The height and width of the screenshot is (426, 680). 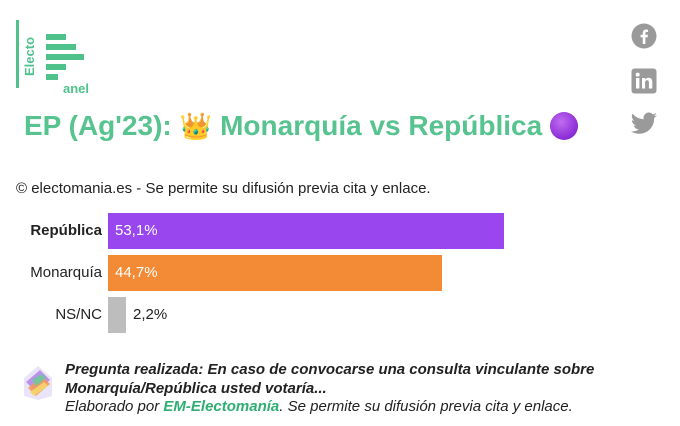 I want to click on electomania-badge-icon, so click(x=38, y=382).